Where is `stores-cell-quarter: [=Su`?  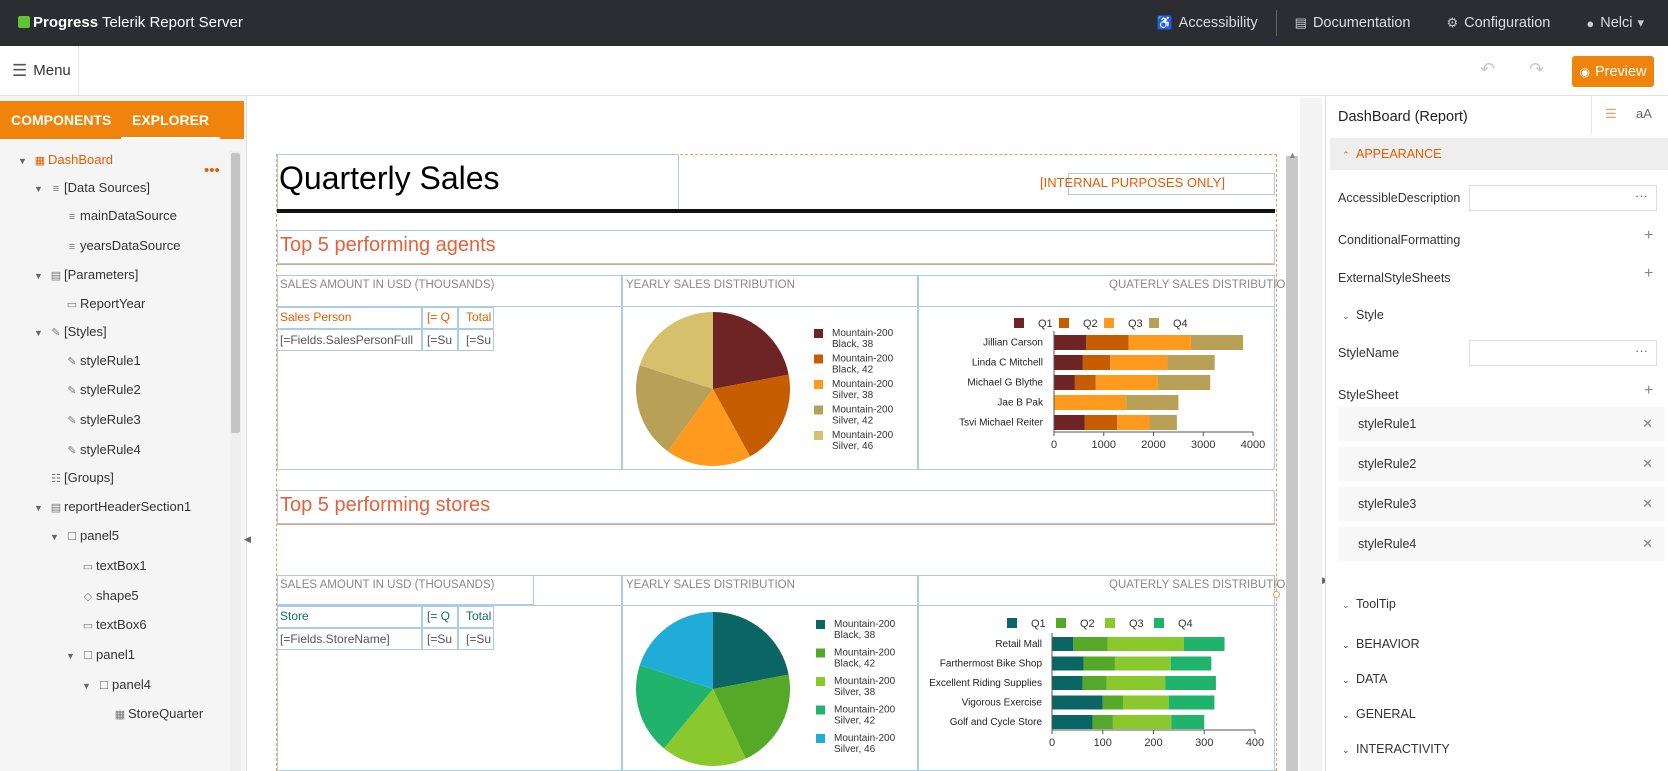 stores-cell-quarter: [=Su is located at coordinates (440, 639).